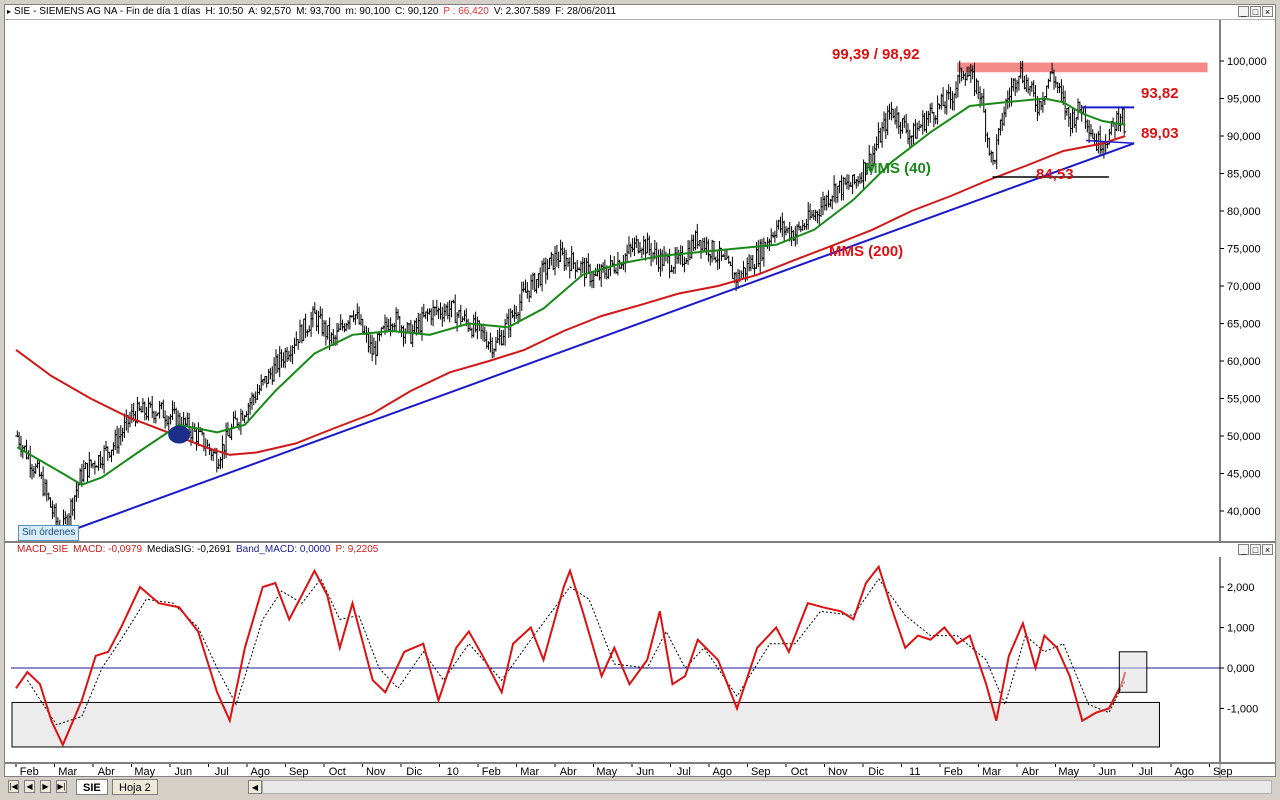 This screenshot has height=800, width=1280. What do you see at coordinates (368, 11) in the screenshot?
I see `low-value: m: 90,100` at bounding box center [368, 11].